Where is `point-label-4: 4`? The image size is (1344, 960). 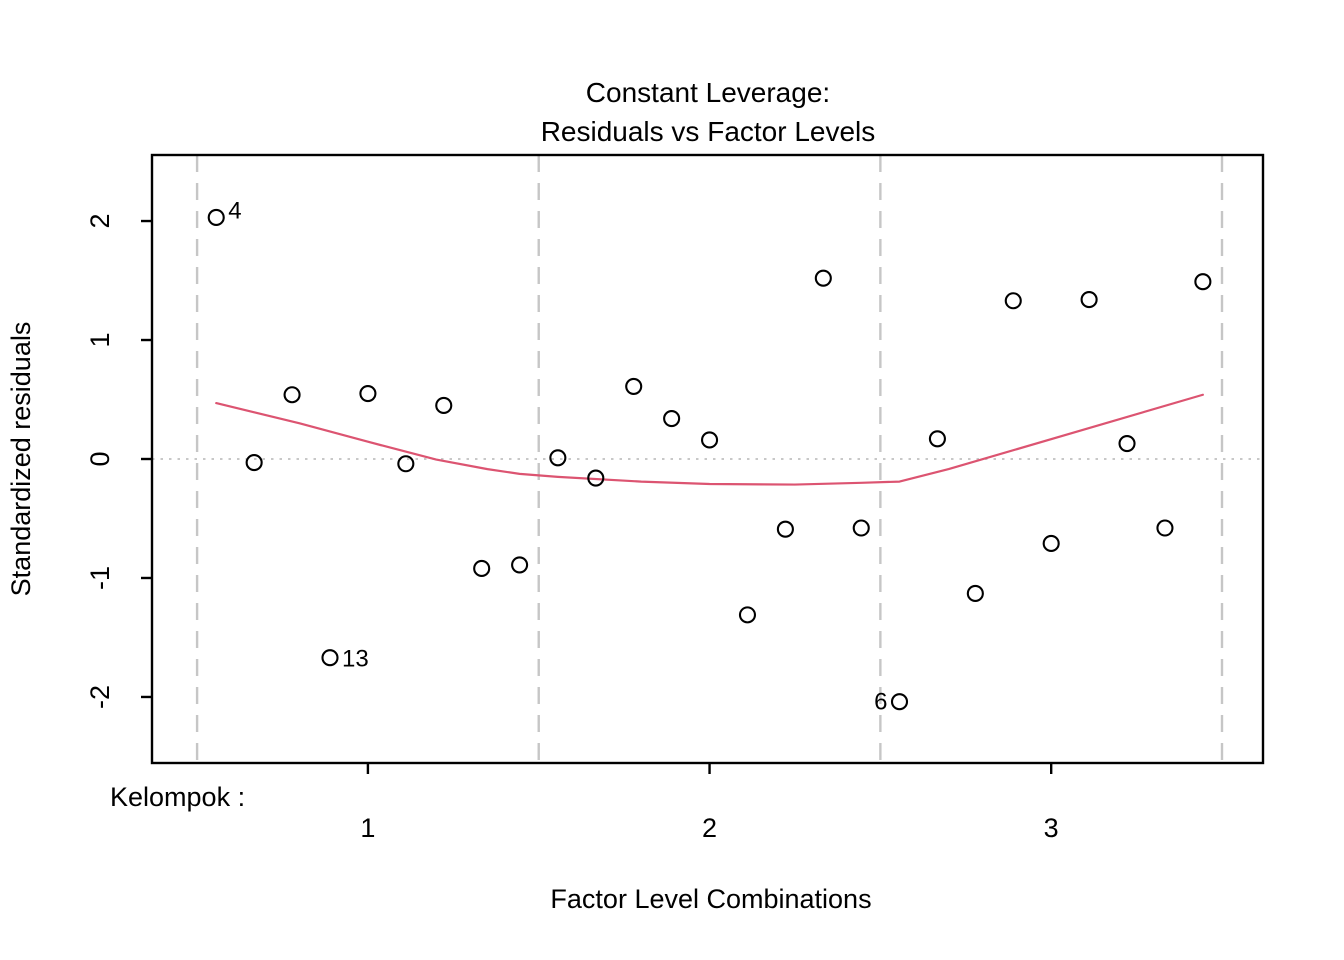
point-label-4: 4 is located at coordinates (234, 210).